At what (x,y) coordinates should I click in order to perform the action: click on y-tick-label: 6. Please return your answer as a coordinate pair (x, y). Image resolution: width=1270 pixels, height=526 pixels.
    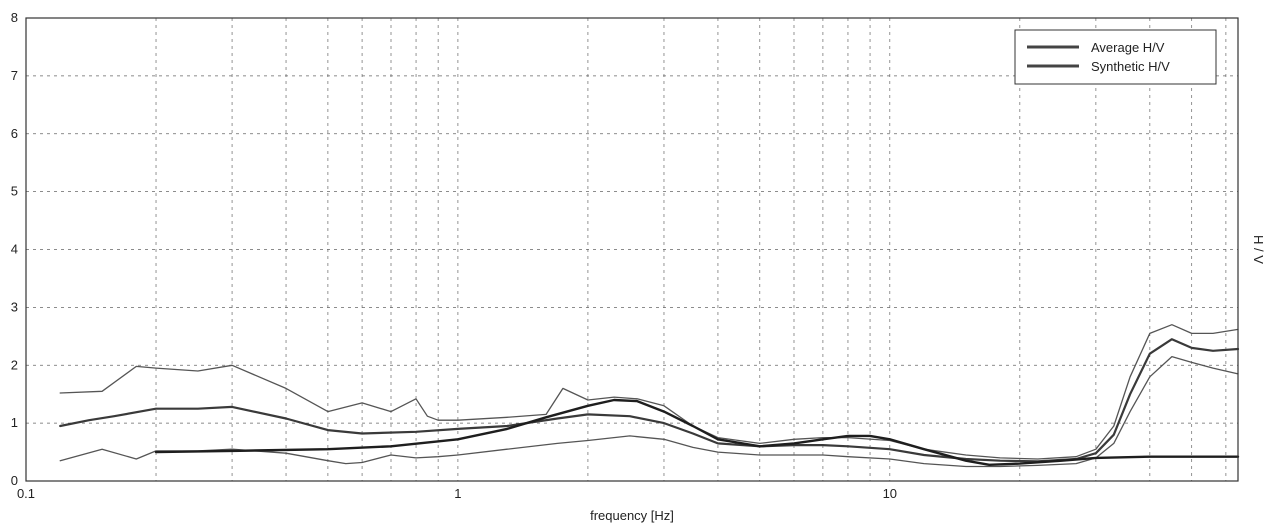
    Looking at the image, I should click on (14, 133).